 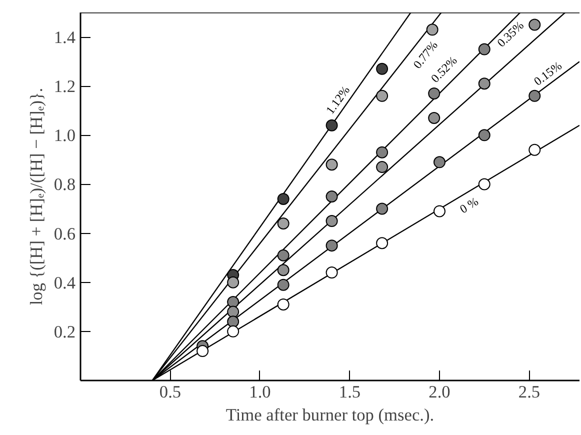 I want to click on y-tick-label: 1.2, so click(x=65, y=86).